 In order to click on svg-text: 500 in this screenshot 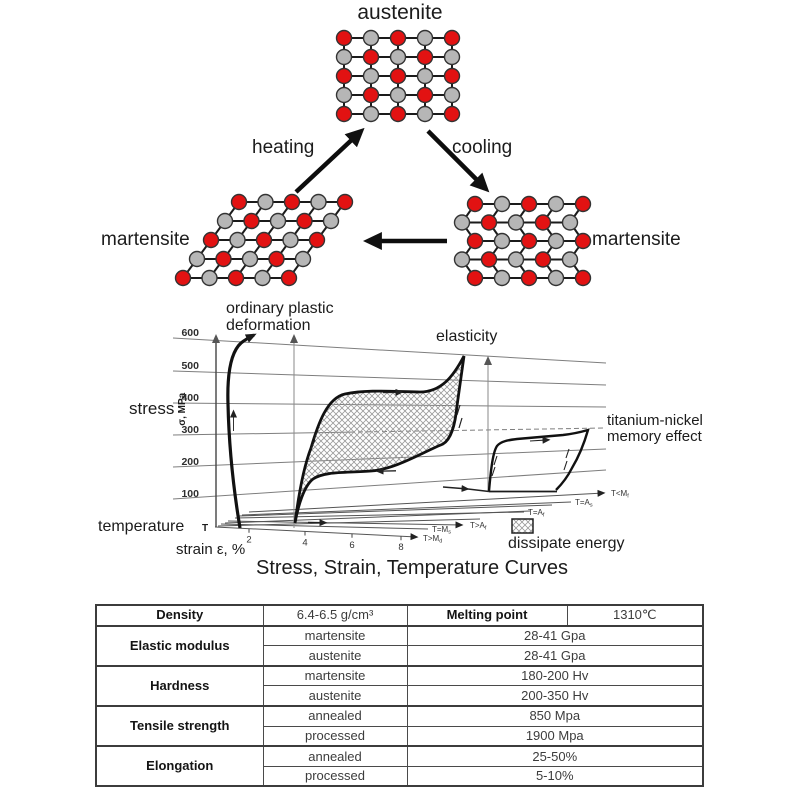, I will do `click(190, 366)`.